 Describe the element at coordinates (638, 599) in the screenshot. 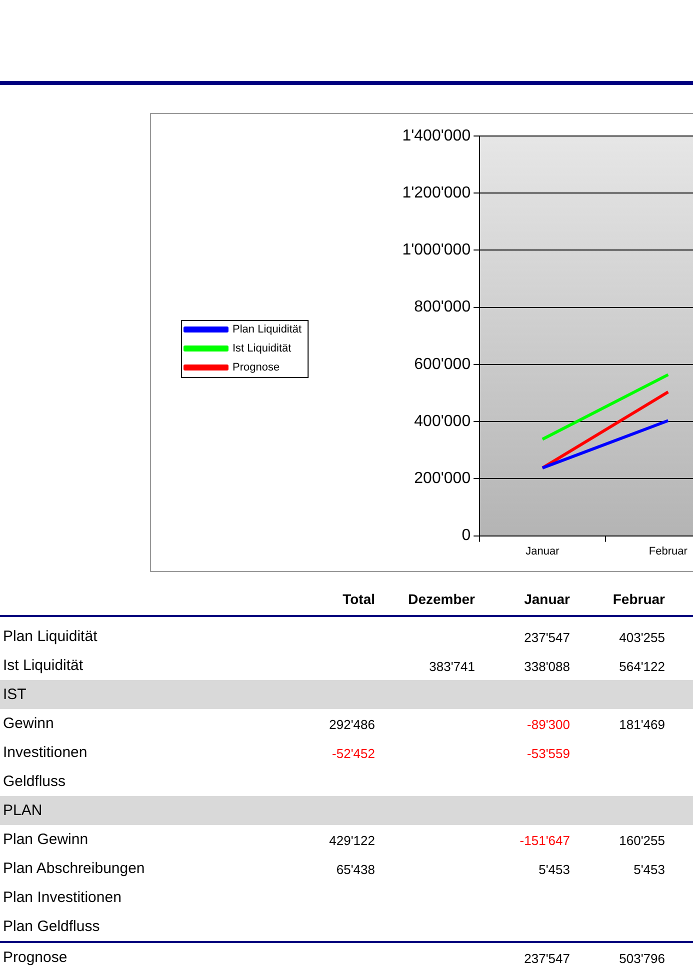

I see `category-label: Februar` at that location.